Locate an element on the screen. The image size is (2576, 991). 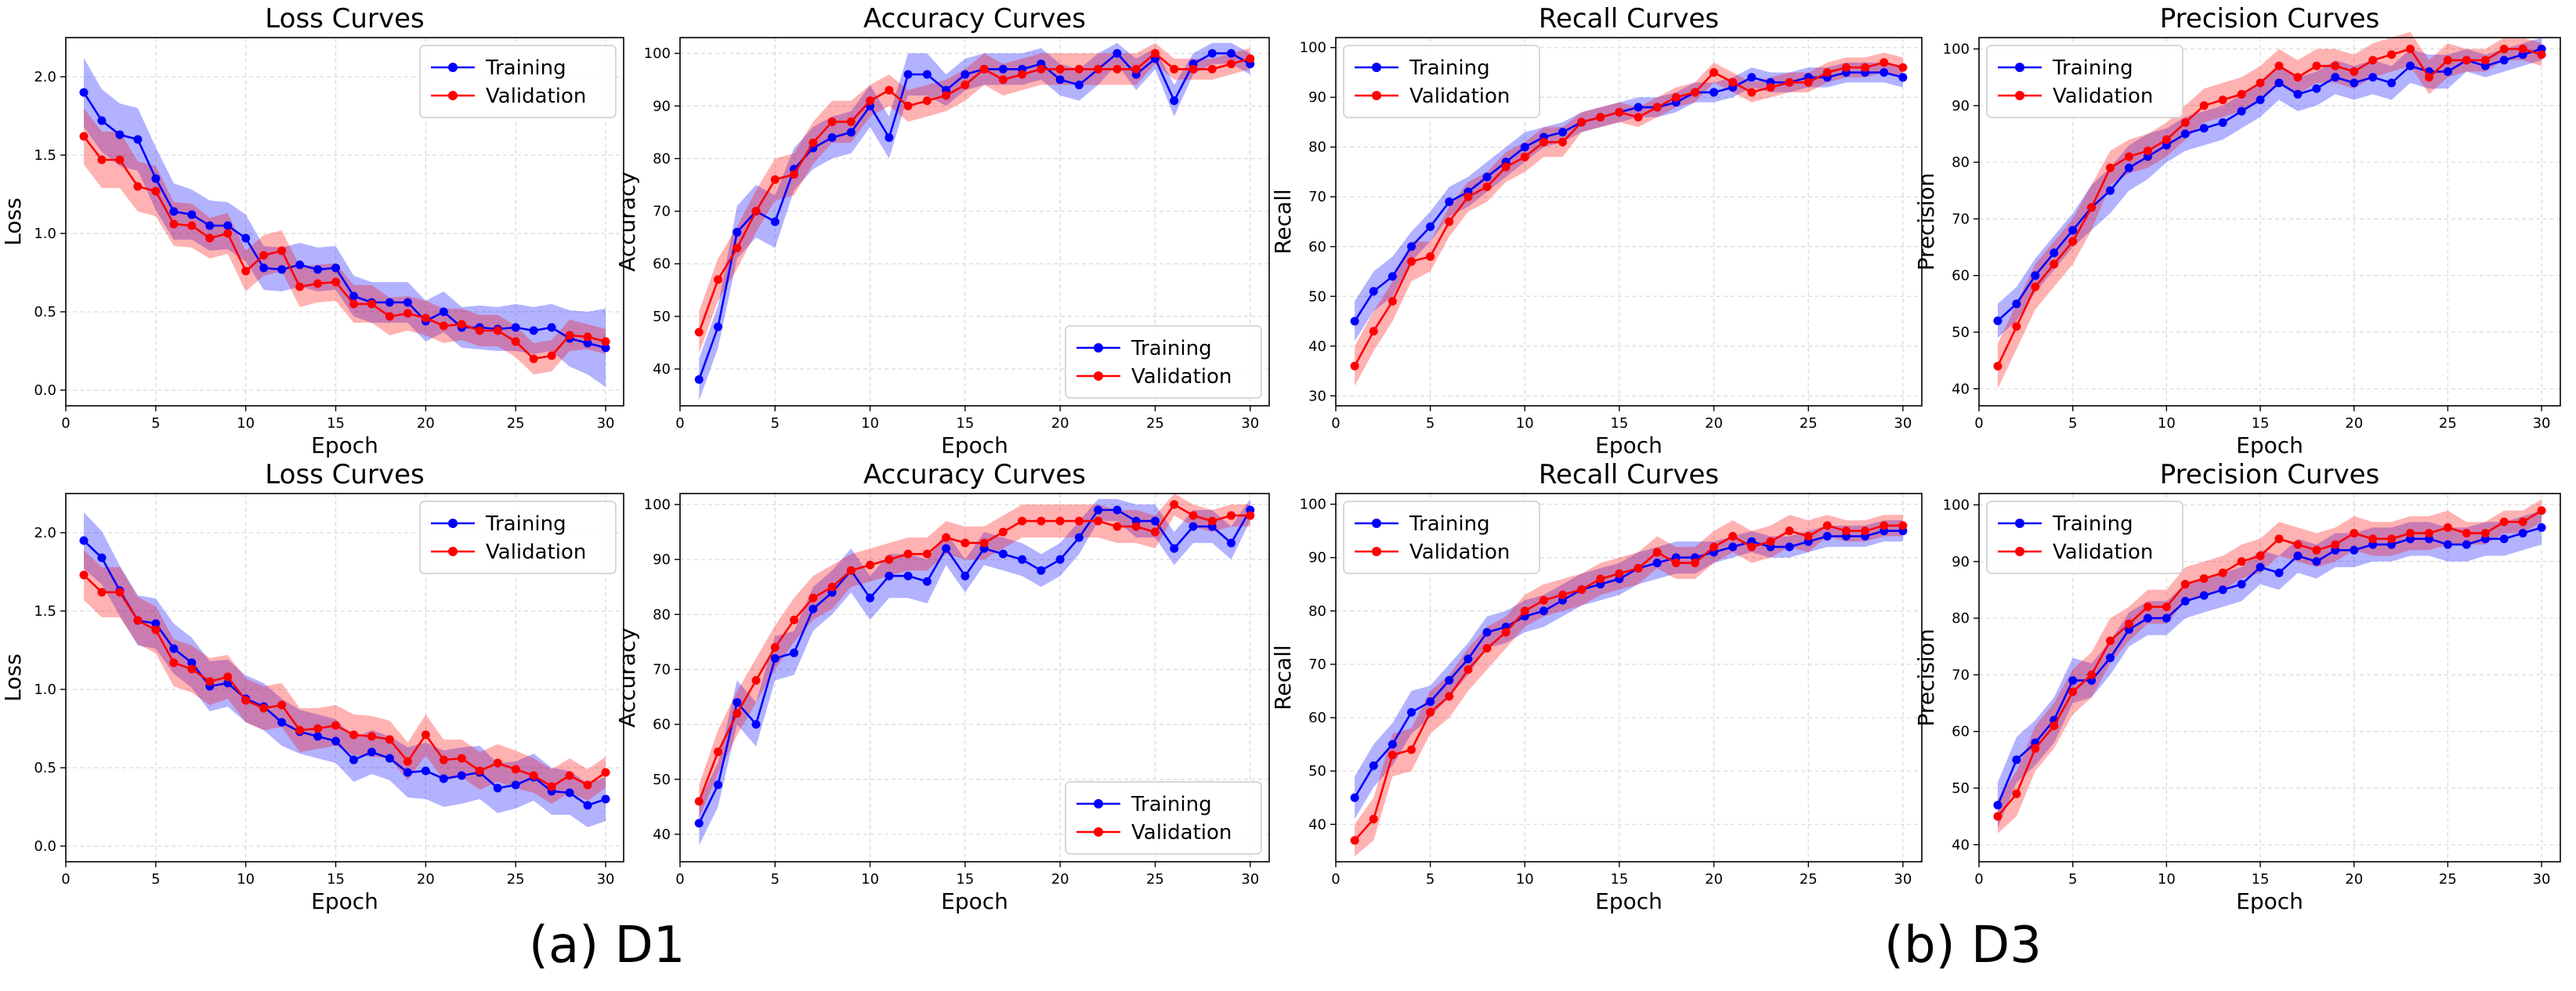
y-tick-label: 40 is located at coordinates (662, 369).